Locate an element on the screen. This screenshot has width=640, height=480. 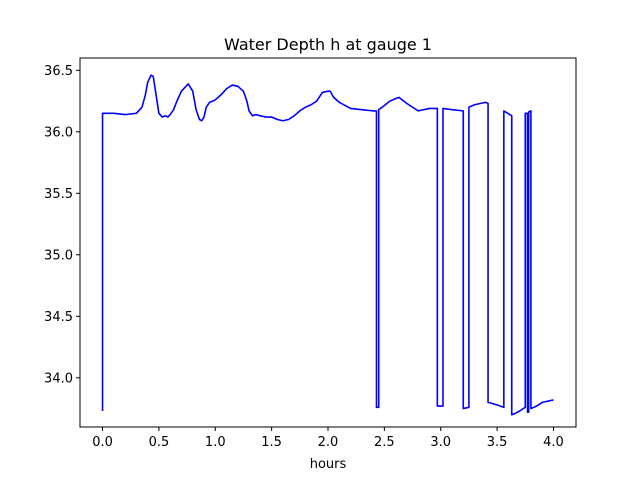
x-tick-label: 1.0 is located at coordinates (215, 442).